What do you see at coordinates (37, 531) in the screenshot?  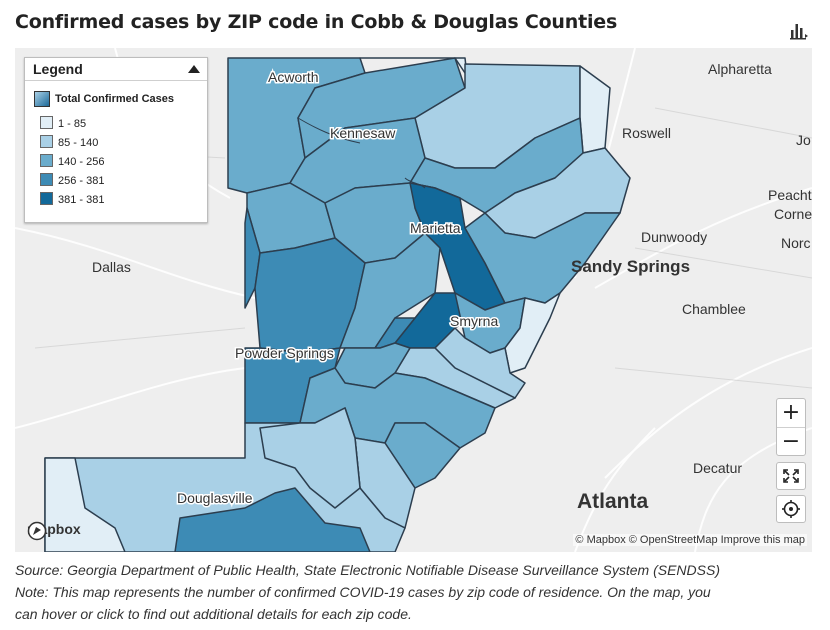 I see `mapbox-logo-icon` at bounding box center [37, 531].